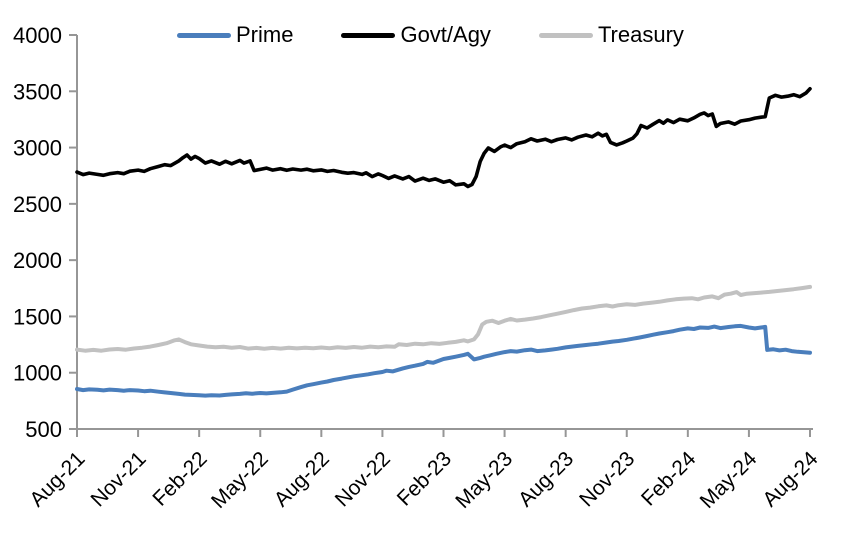 This screenshot has height=538, width=852. I want to click on x-axis-tick-label: Aug-23, so click(546, 479).